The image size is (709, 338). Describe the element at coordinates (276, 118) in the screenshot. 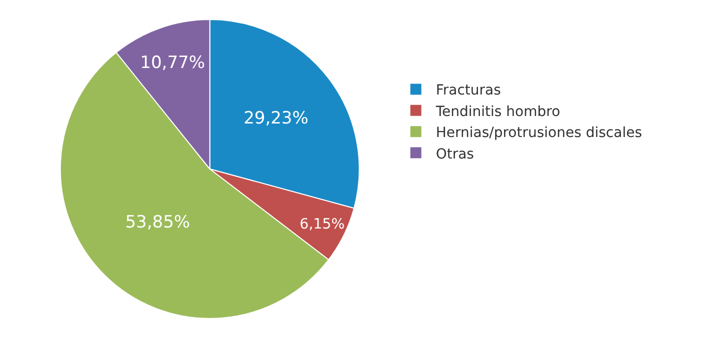

I see `data-label: 29,23%` at that location.